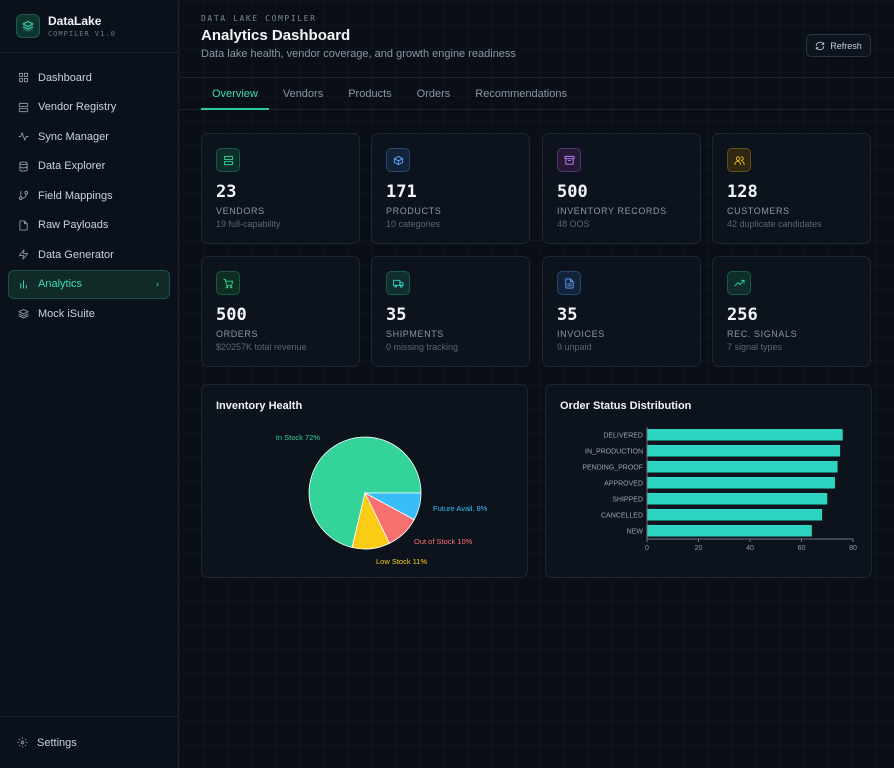 The image size is (894, 768). Describe the element at coordinates (66, 313) in the screenshot. I see `sidebar-item-label: Mock iSuite` at that location.